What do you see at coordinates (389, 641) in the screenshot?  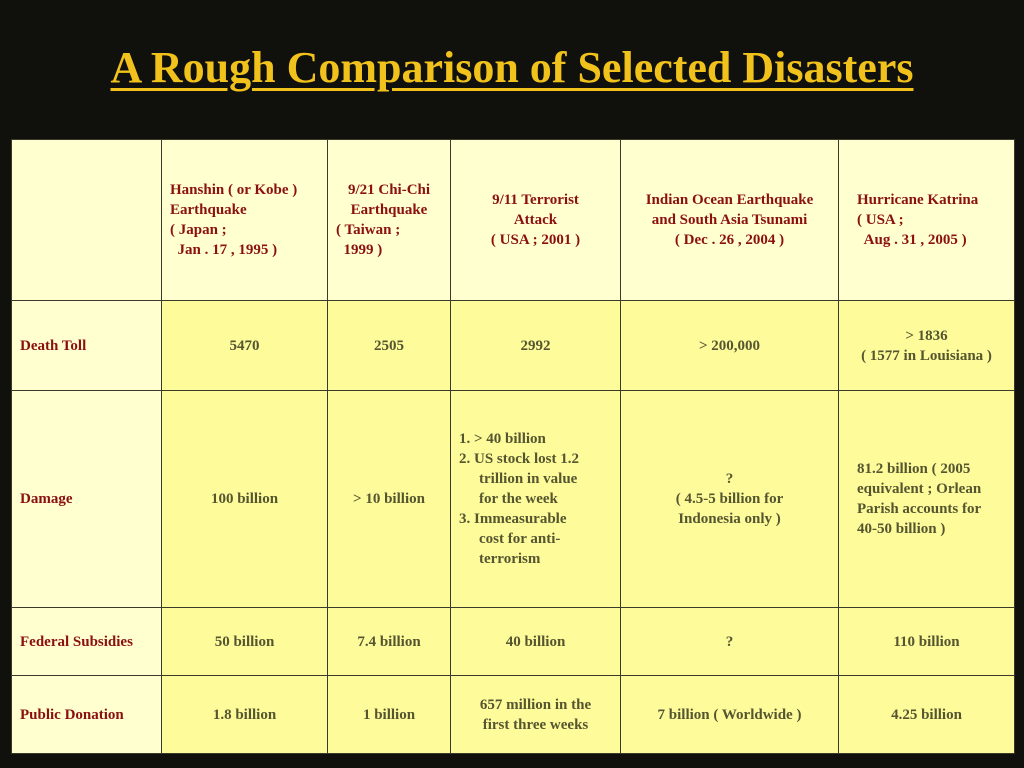 I see `cell-subsidies-chichi: 7.4 billion` at bounding box center [389, 641].